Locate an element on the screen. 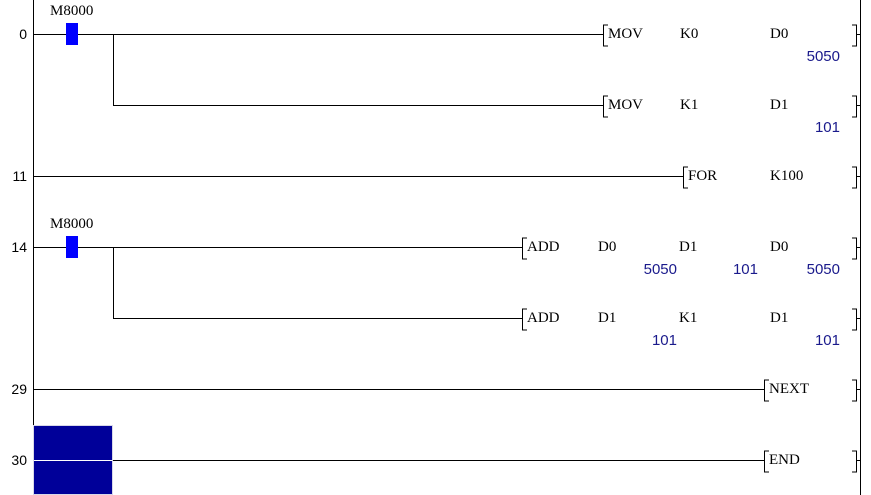 This screenshot has height=495, width=871. rung-30: 30 END is located at coordinates (436, 460).